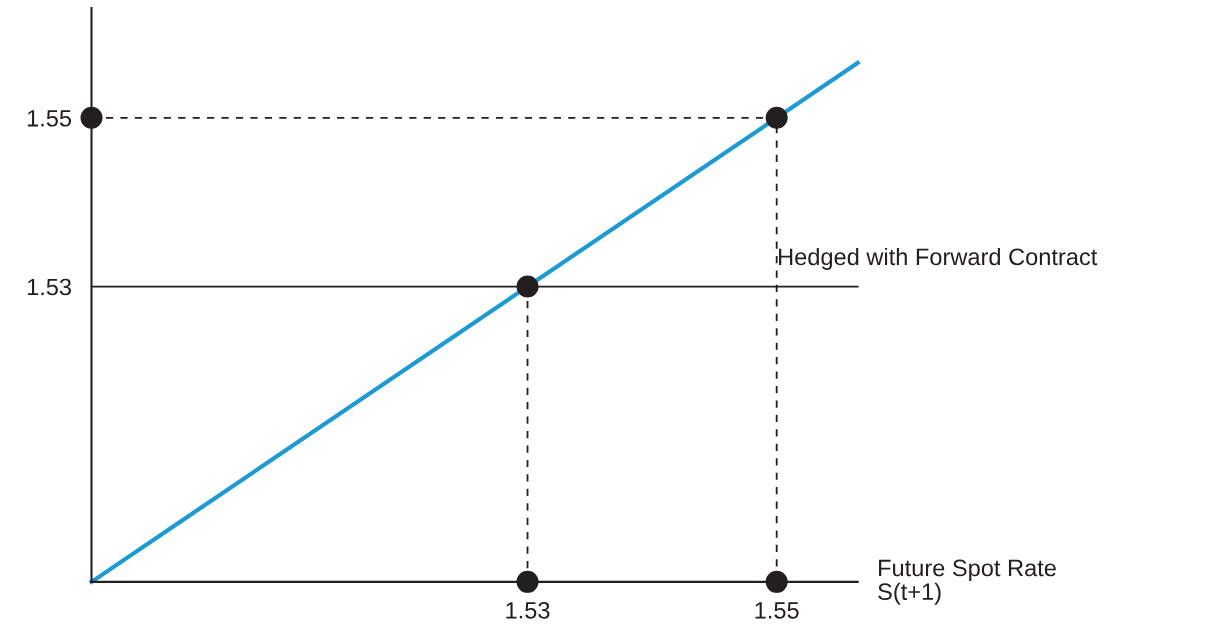  What do you see at coordinates (938, 258) in the screenshot?
I see `series-label: Hedged with Forward Contract` at bounding box center [938, 258].